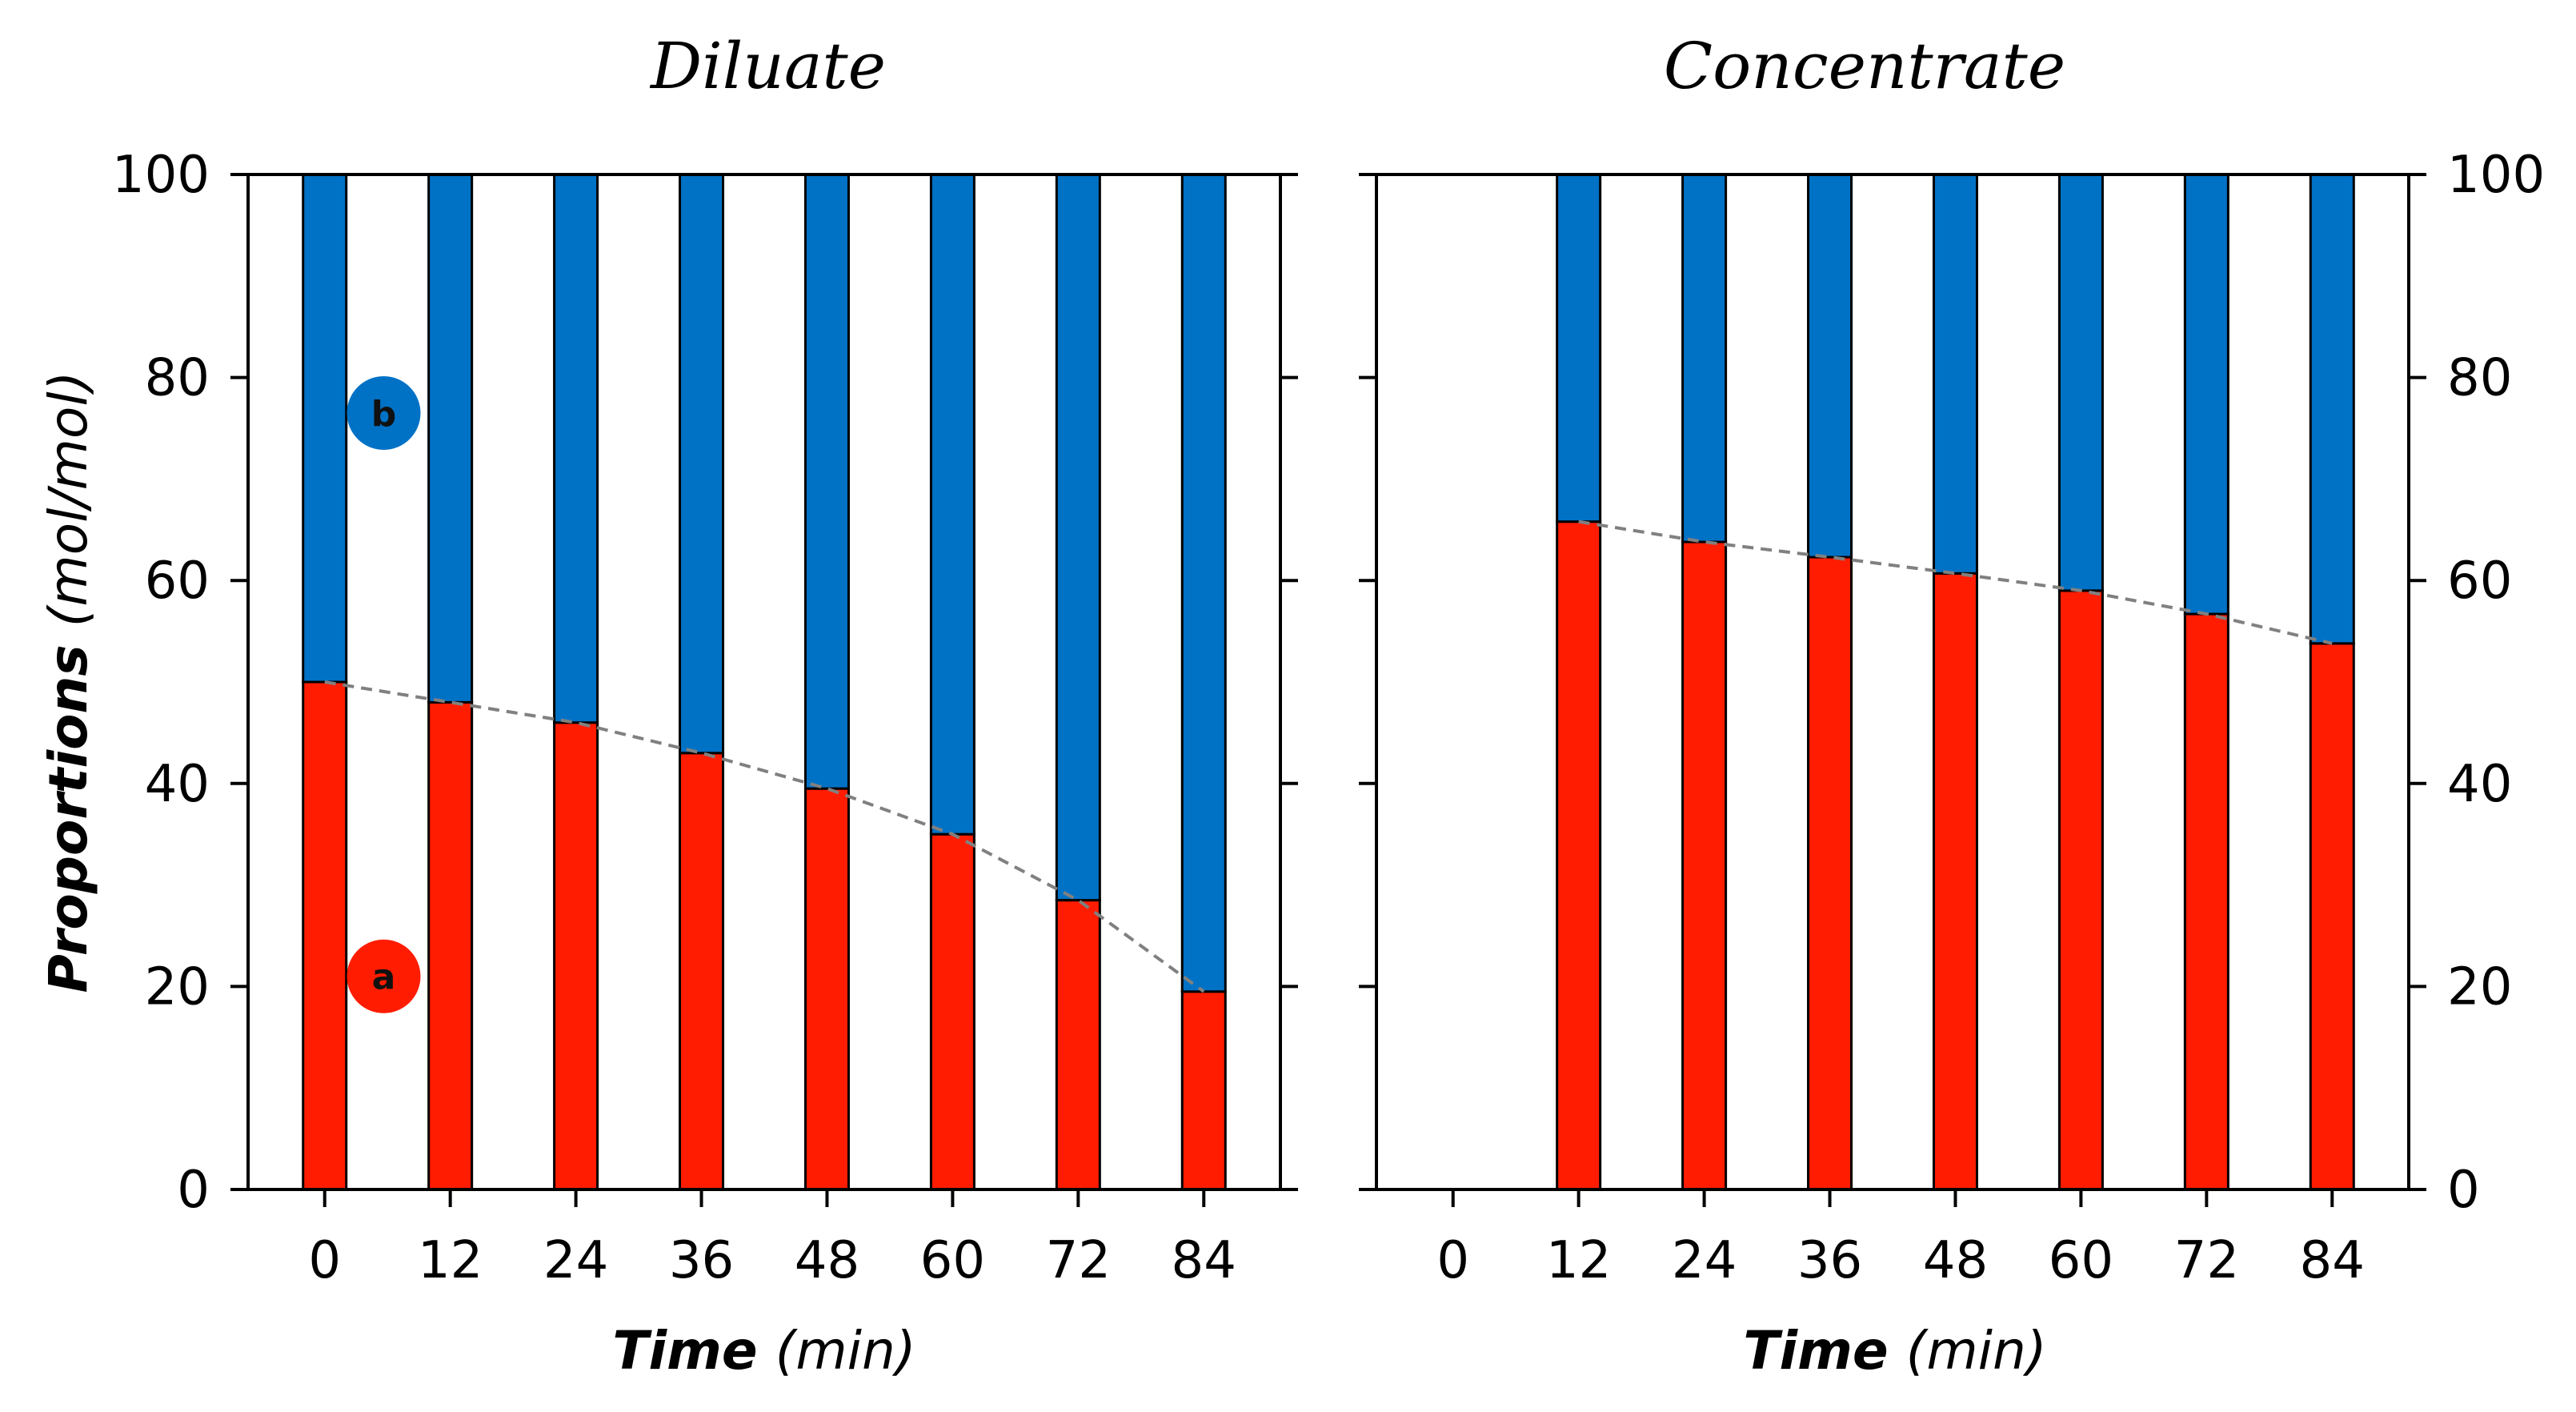 This screenshot has height=1412, width=2576. Describe the element at coordinates (193, 1190) in the screenshot. I see `left-ytick-label-0: 0` at that location.